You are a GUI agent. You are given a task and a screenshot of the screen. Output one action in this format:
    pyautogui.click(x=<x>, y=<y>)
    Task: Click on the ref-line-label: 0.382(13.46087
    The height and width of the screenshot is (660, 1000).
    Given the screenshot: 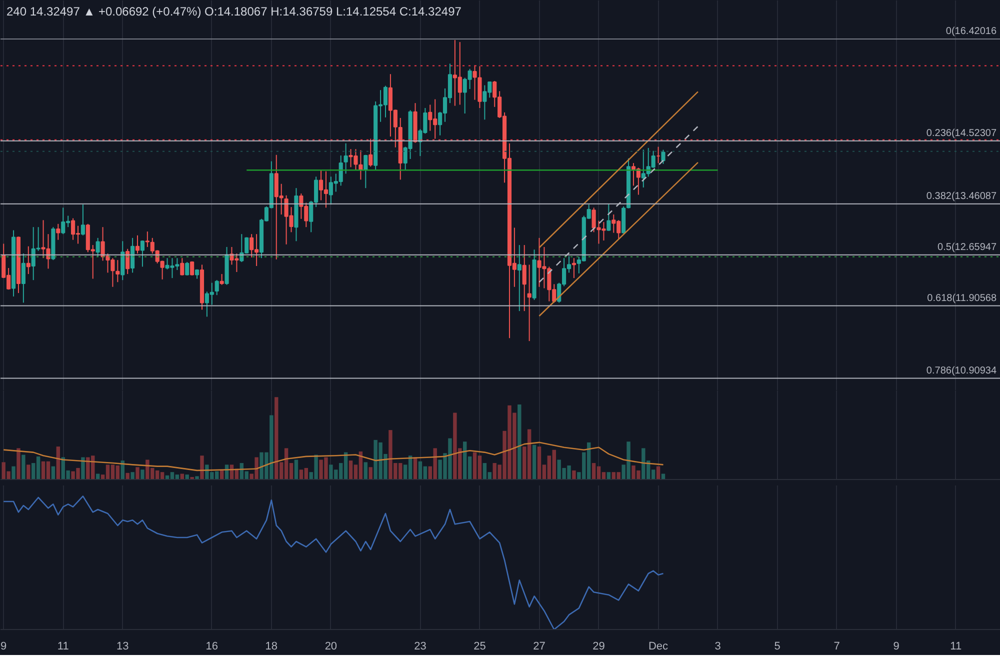 What is the action you would take?
    pyautogui.click(x=961, y=196)
    